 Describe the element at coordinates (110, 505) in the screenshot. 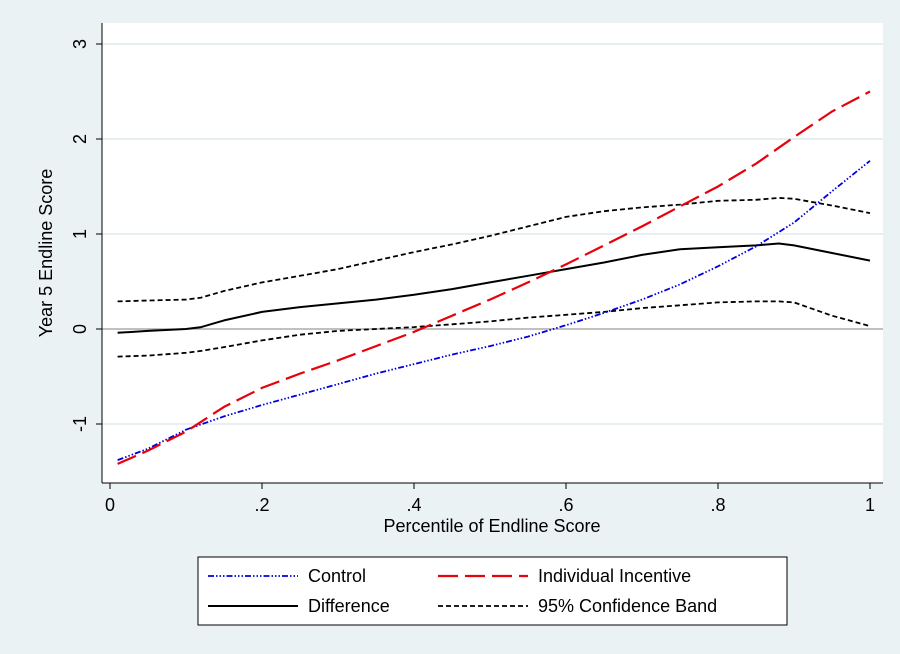

I see `x-tick-label-0: 0` at that location.